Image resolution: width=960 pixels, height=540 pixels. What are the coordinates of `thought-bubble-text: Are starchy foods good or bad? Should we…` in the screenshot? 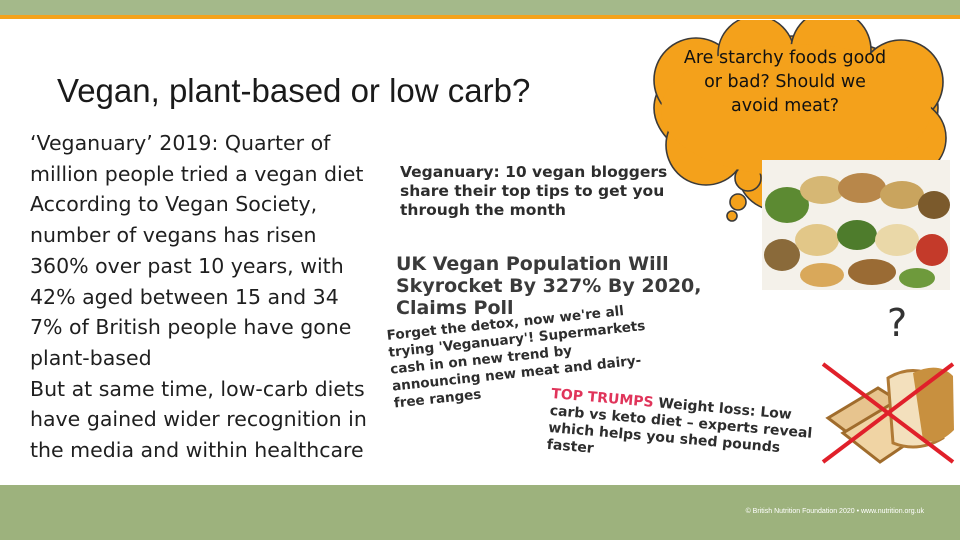 It's located at (785, 82).